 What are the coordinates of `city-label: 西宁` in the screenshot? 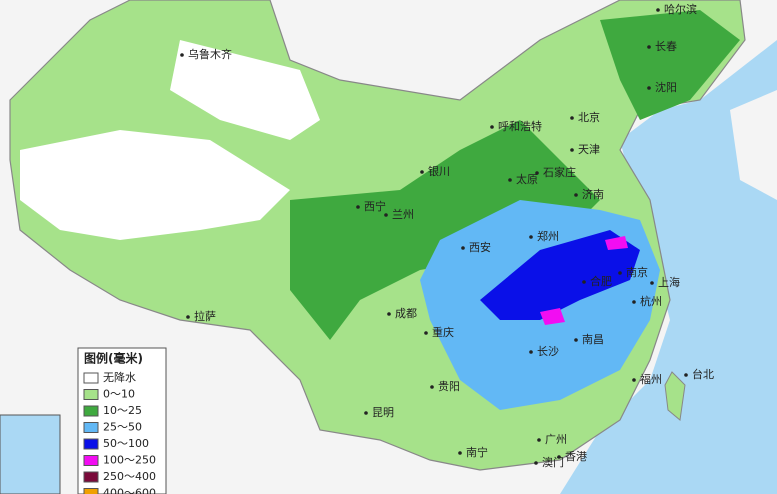 It's located at (375, 206).